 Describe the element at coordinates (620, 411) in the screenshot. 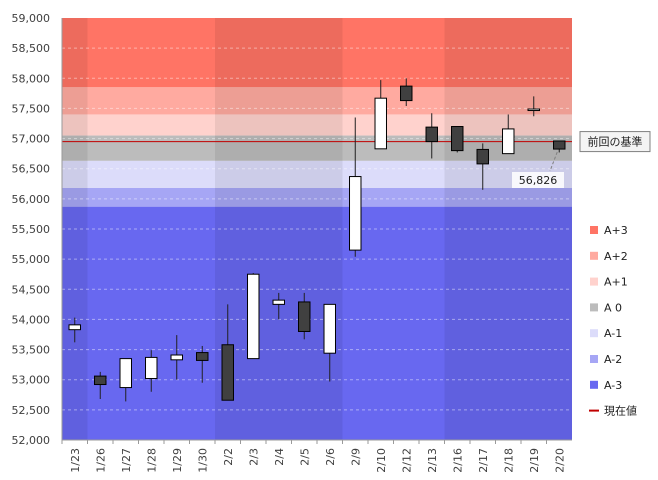

I see `legend-label: 現在値` at that location.